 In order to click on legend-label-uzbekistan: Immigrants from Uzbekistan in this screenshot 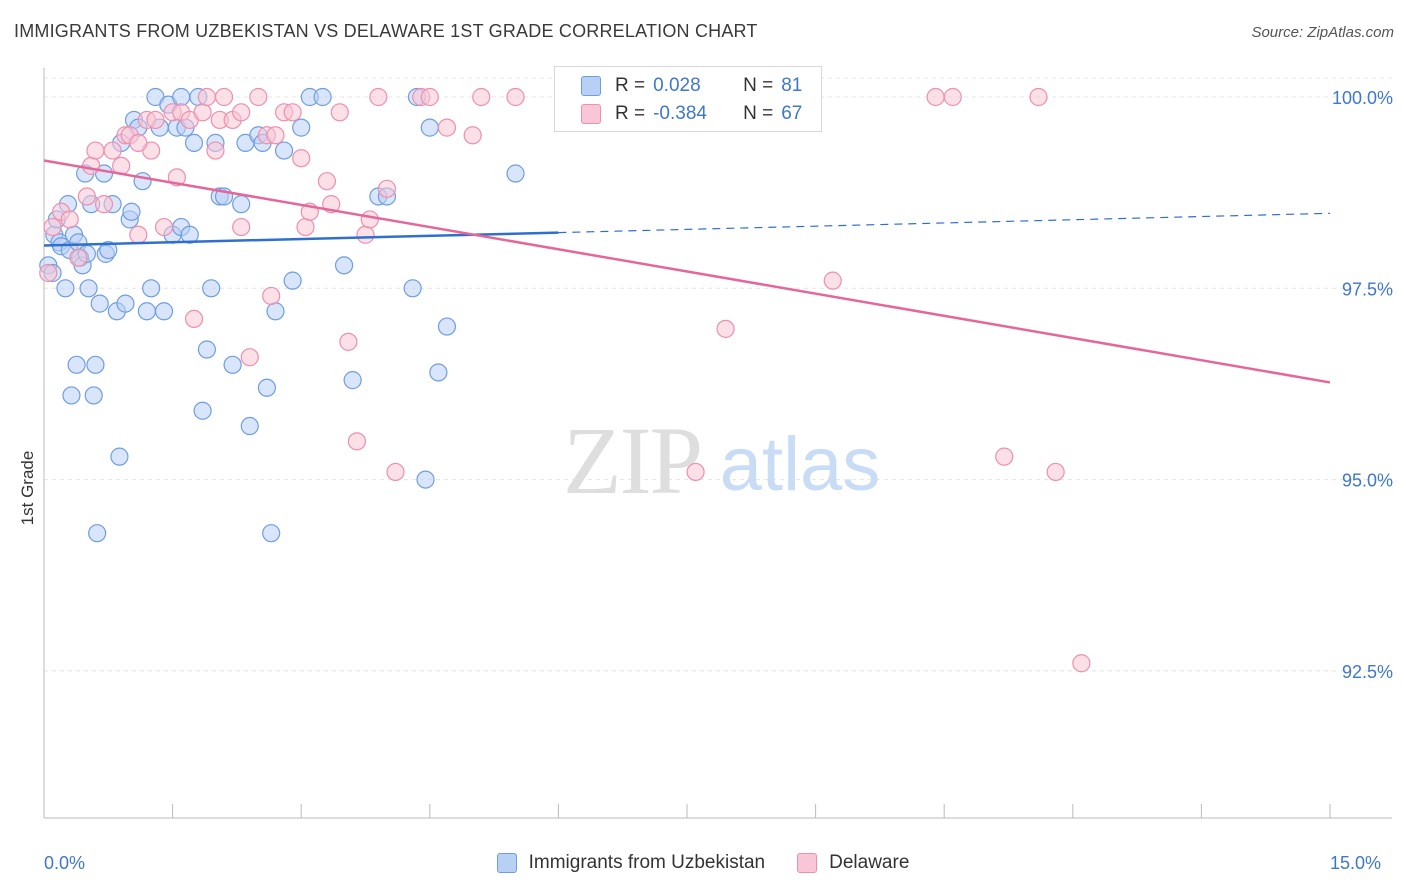, I will do `click(647, 862)`.